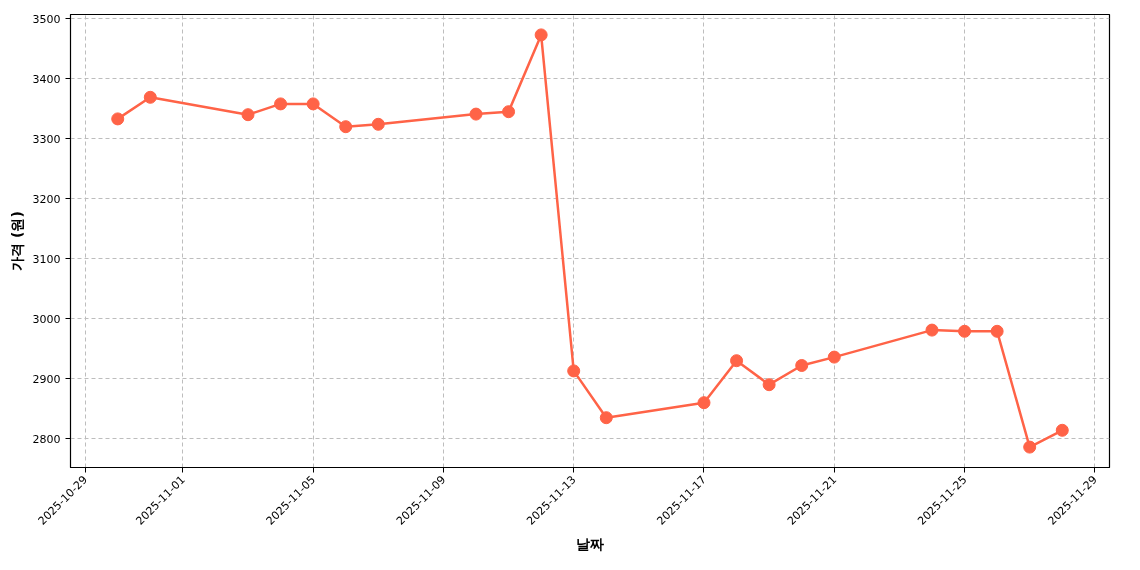  What do you see at coordinates (46, 19) in the screenshot?
I see `y-tick-label: 3500` at bounding box center [46, 19].